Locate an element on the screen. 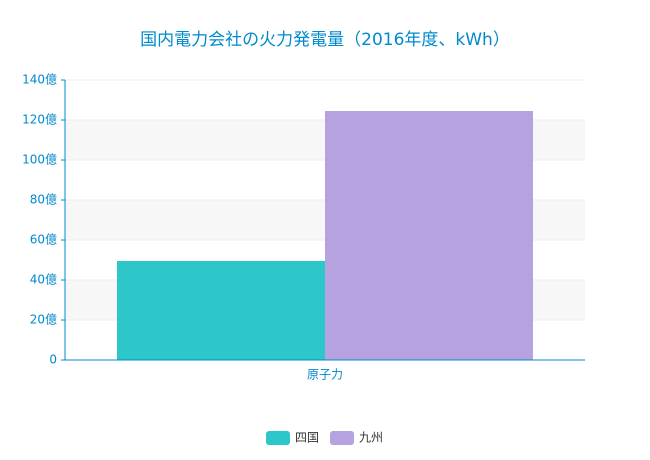 The height and width of the screenshot is (460, 650). chart-title: 国内電力会社の火力発電量（2016年度、kWh） is located at coordinates (325, 40).